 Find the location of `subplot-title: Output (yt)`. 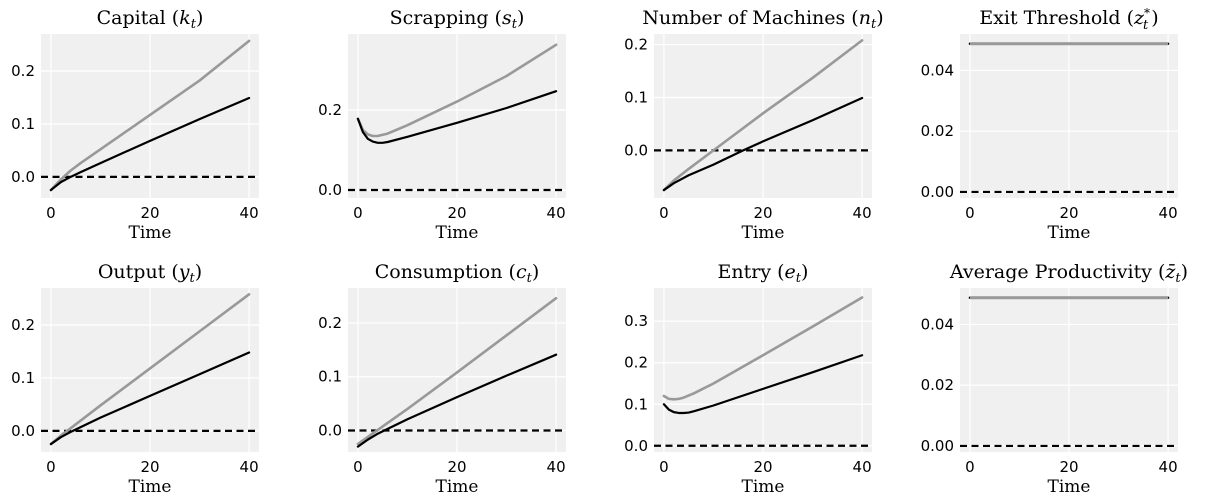

subplot-title: Output (yt) is located at coordinates (150, 273).